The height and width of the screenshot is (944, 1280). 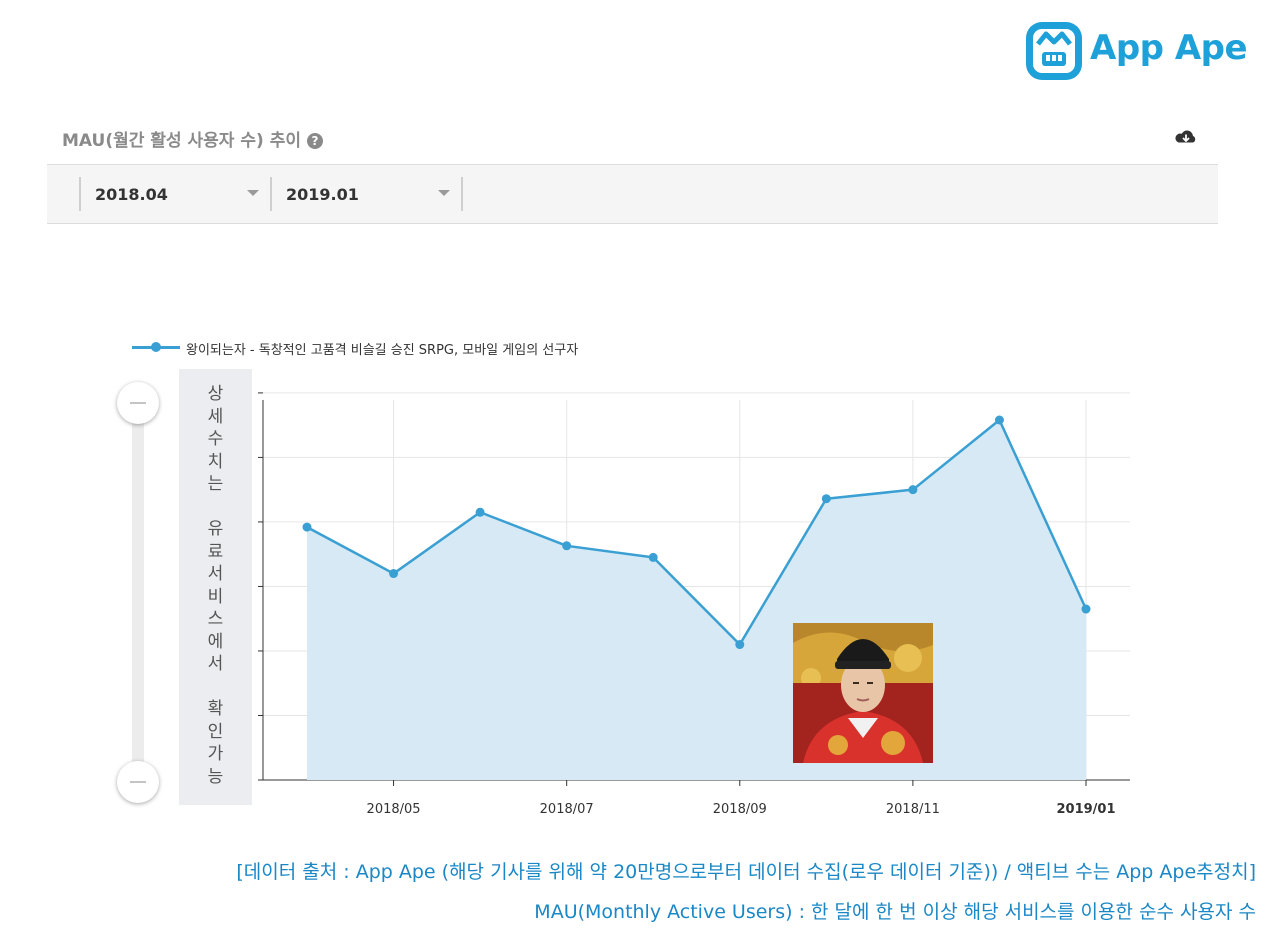 I want to click on start-month-value: 2018.04, so click(x=131, y=194).